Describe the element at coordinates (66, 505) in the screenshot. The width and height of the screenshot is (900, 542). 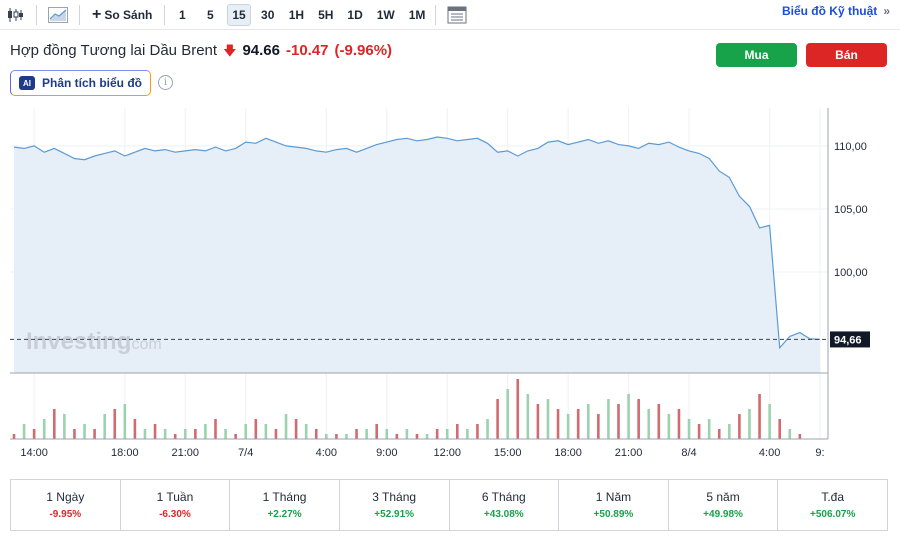
I see `performance-cell: 1 Ngày -9.95%` at that location.